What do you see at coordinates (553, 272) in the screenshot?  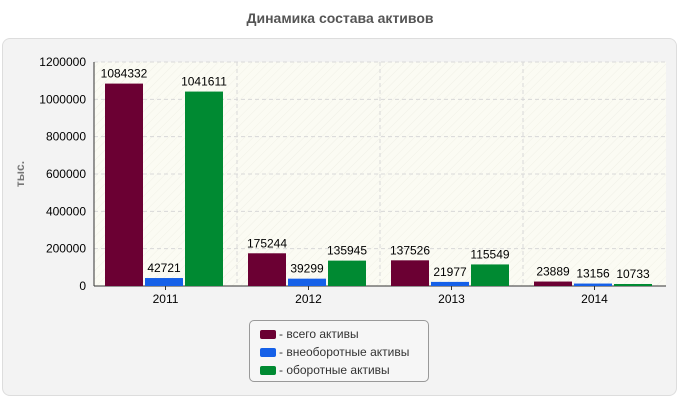 I see `bar-value-label: 23889` at bounding box center [553, 272].